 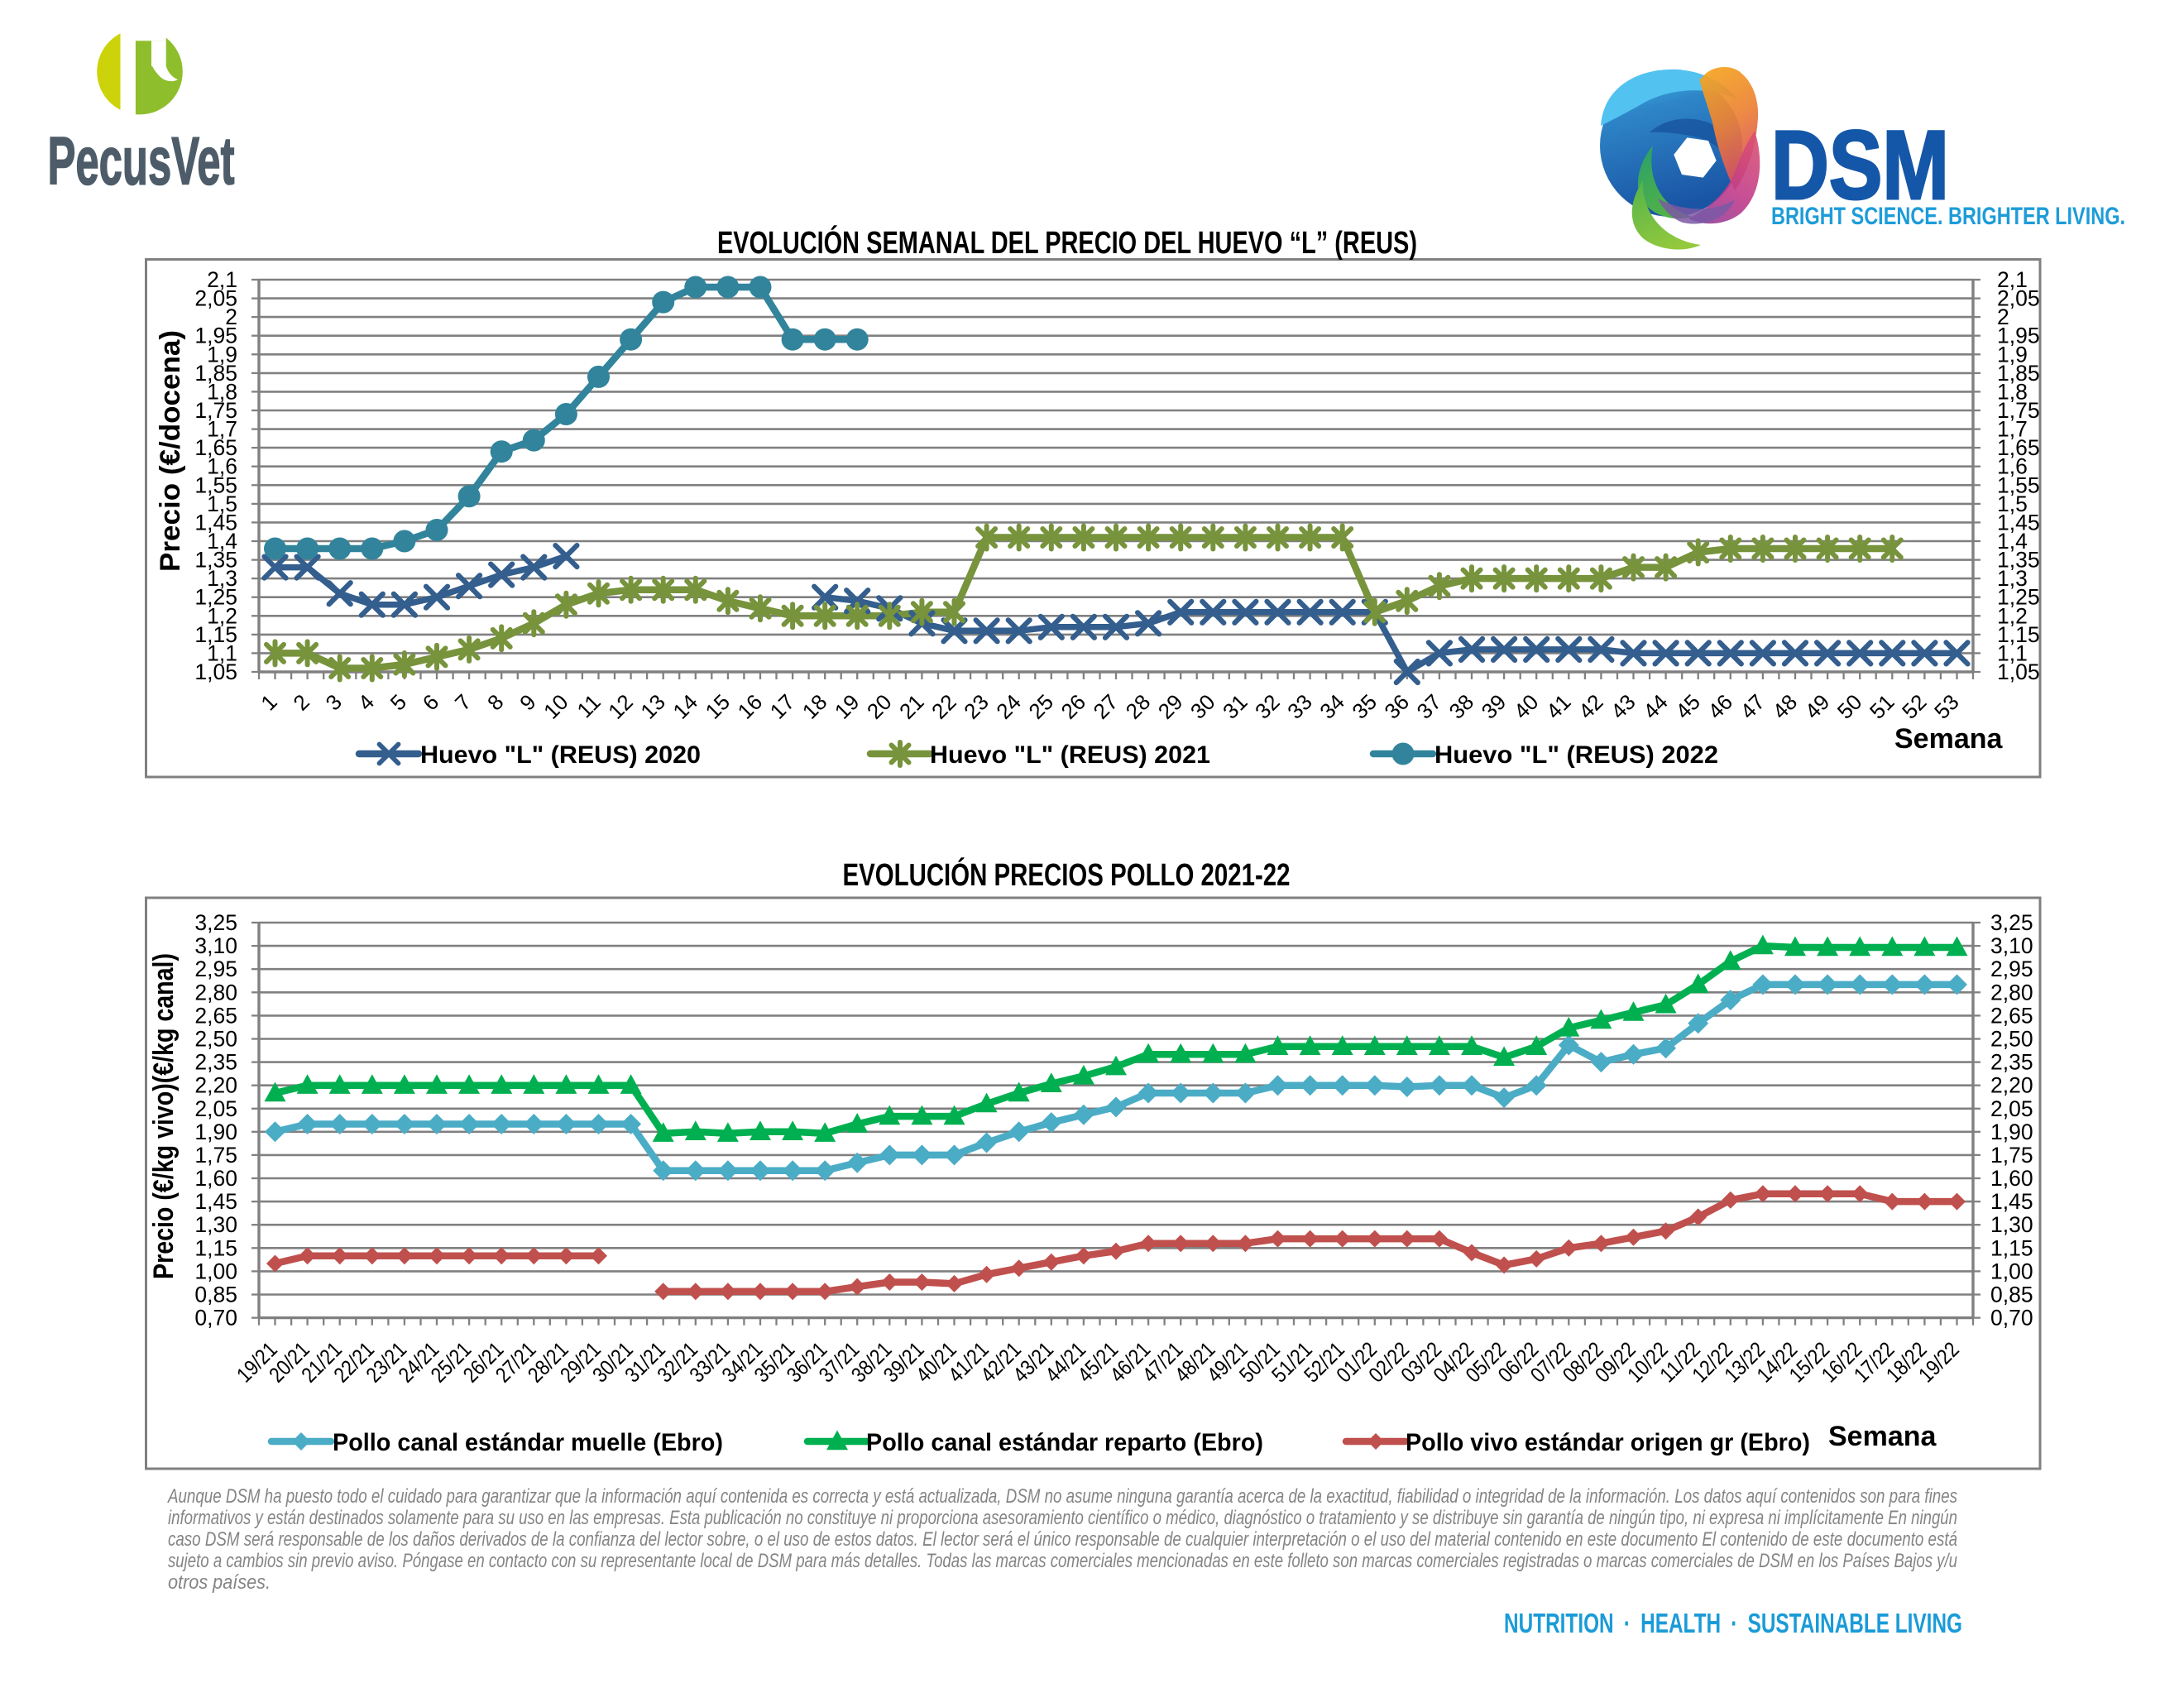 What do you see at coordinates (560, 755) in the screenshot?
I see `svg-text: Huevo "L" (REUS) 2020` at bounding box center [560, 755].